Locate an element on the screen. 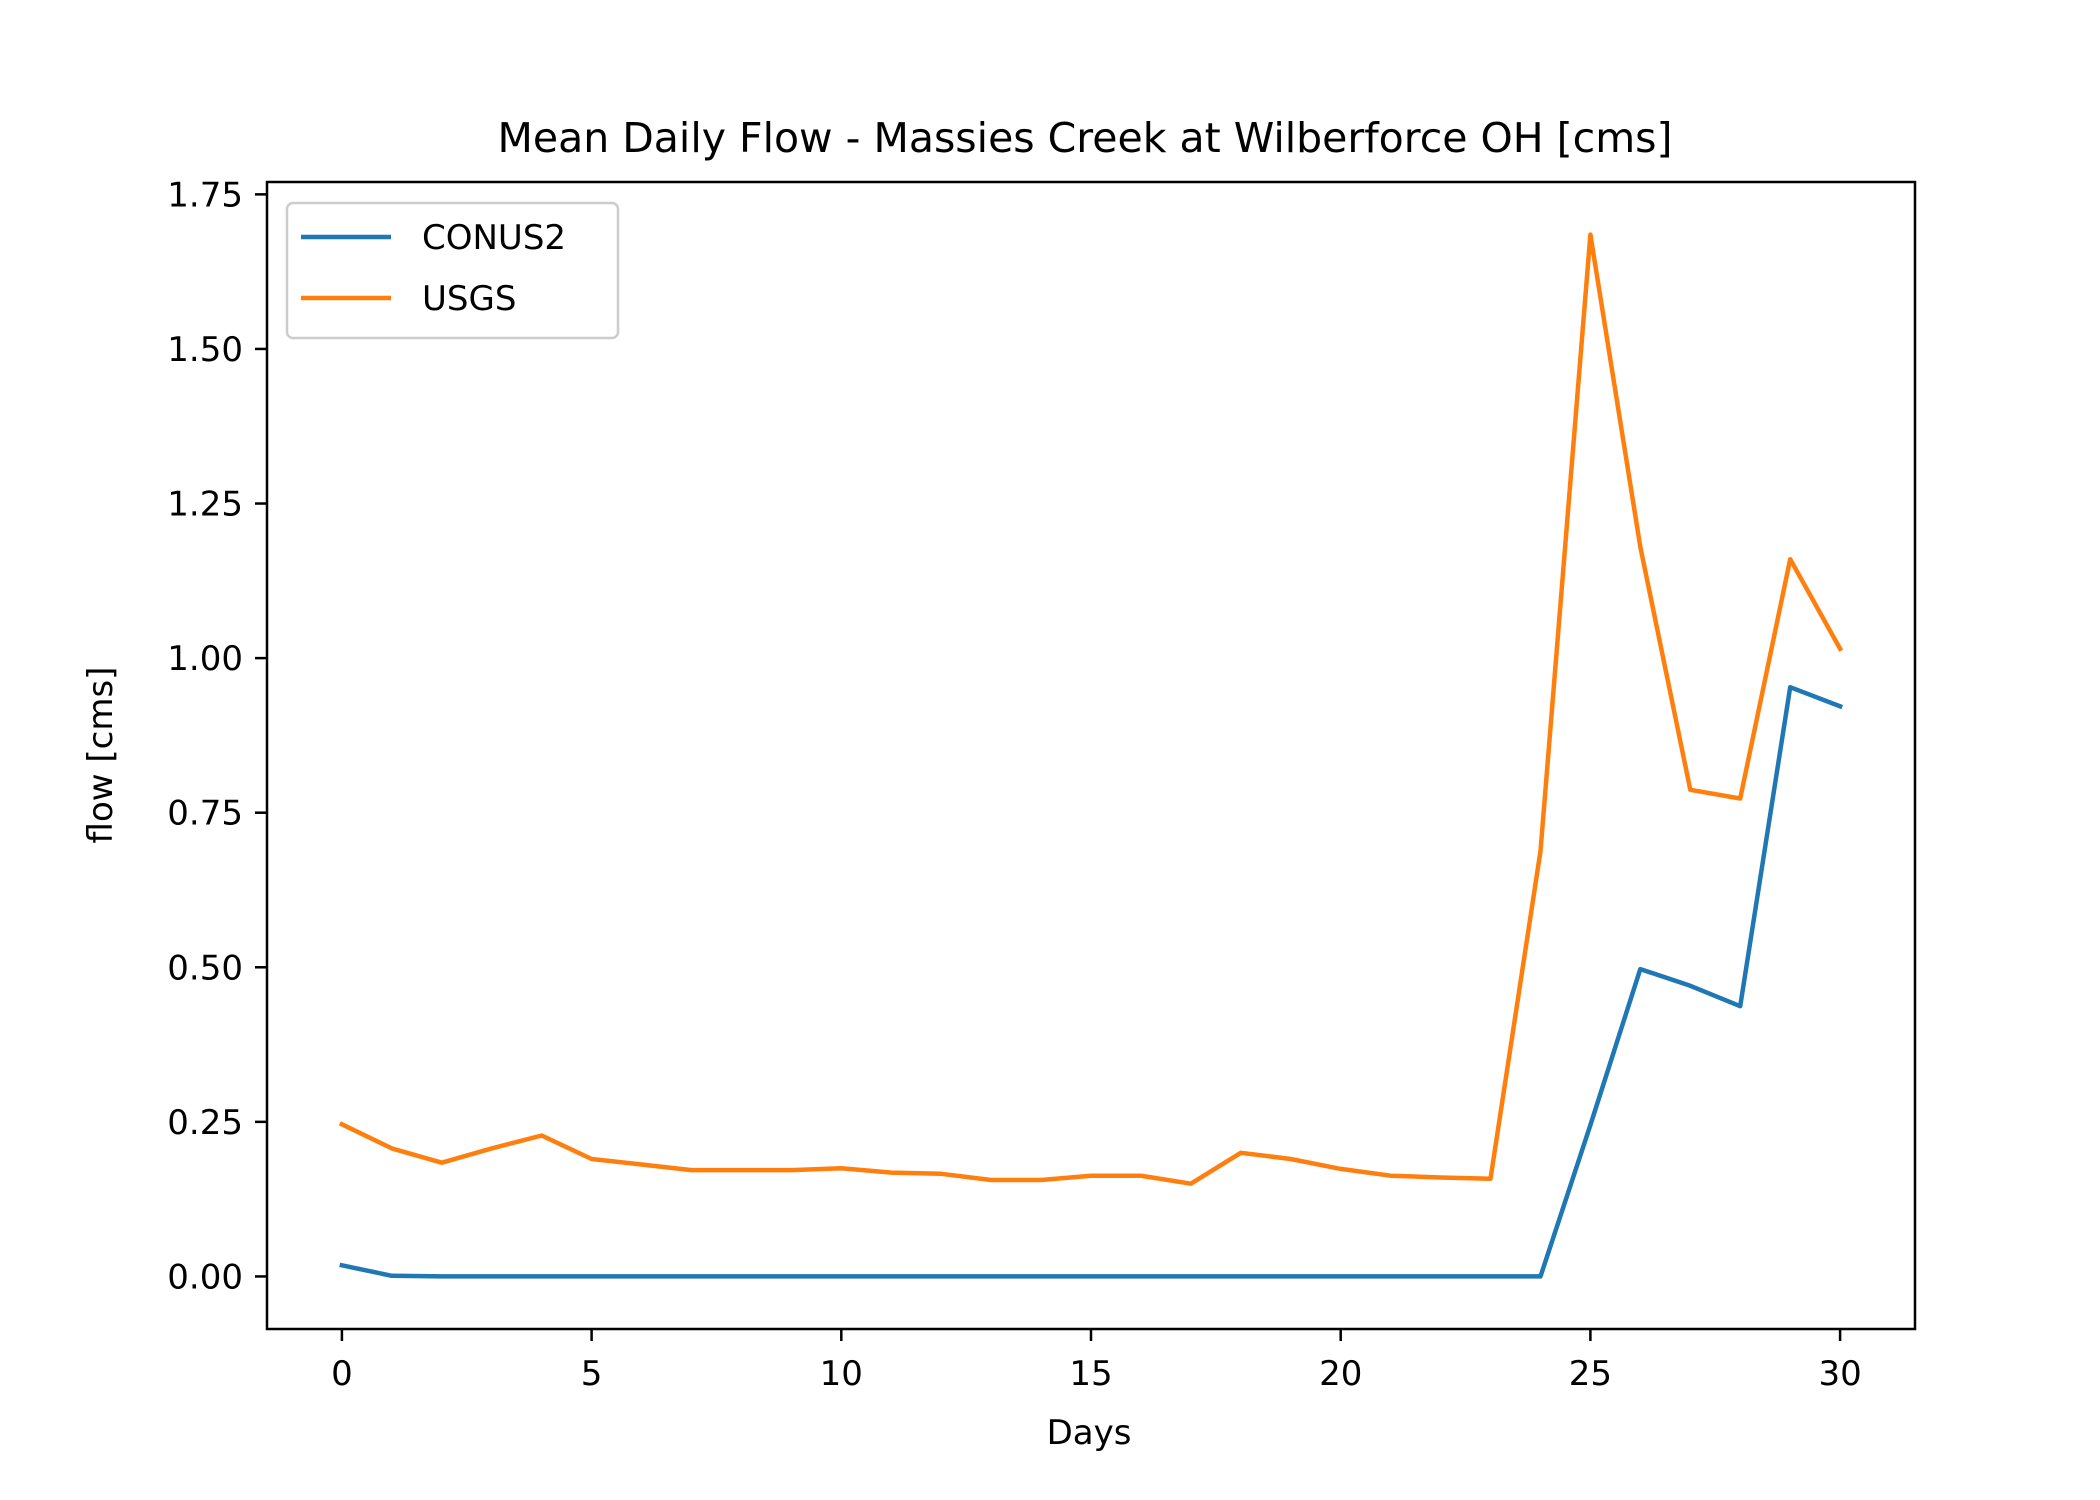  x-axis-ticks: 0 5 10 15 20 25 30 is located at coordinates (1096, 1361).